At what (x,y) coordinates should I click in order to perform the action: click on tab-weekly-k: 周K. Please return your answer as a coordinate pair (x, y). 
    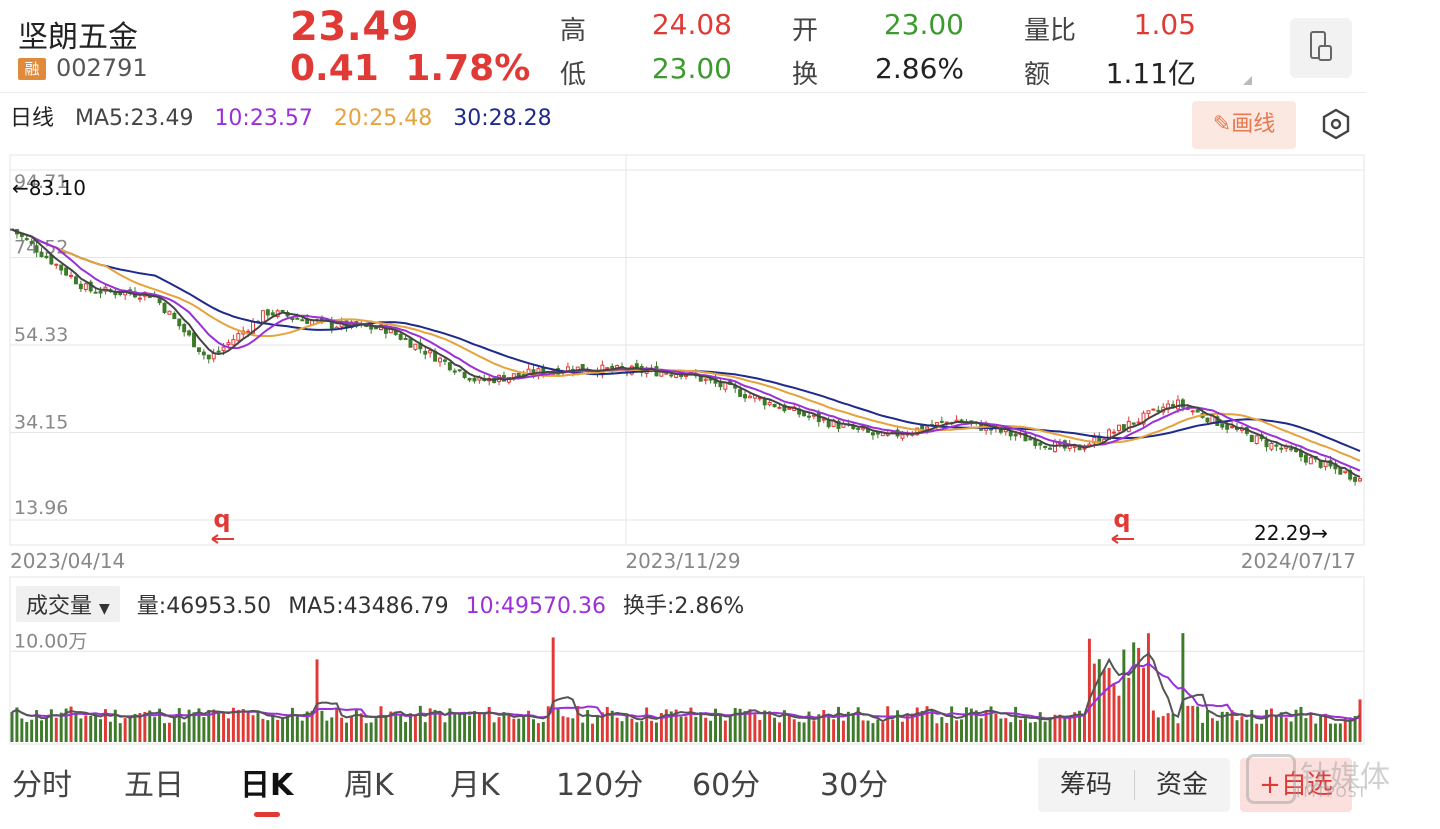
    Looking at the image, I should click on (369, 785).